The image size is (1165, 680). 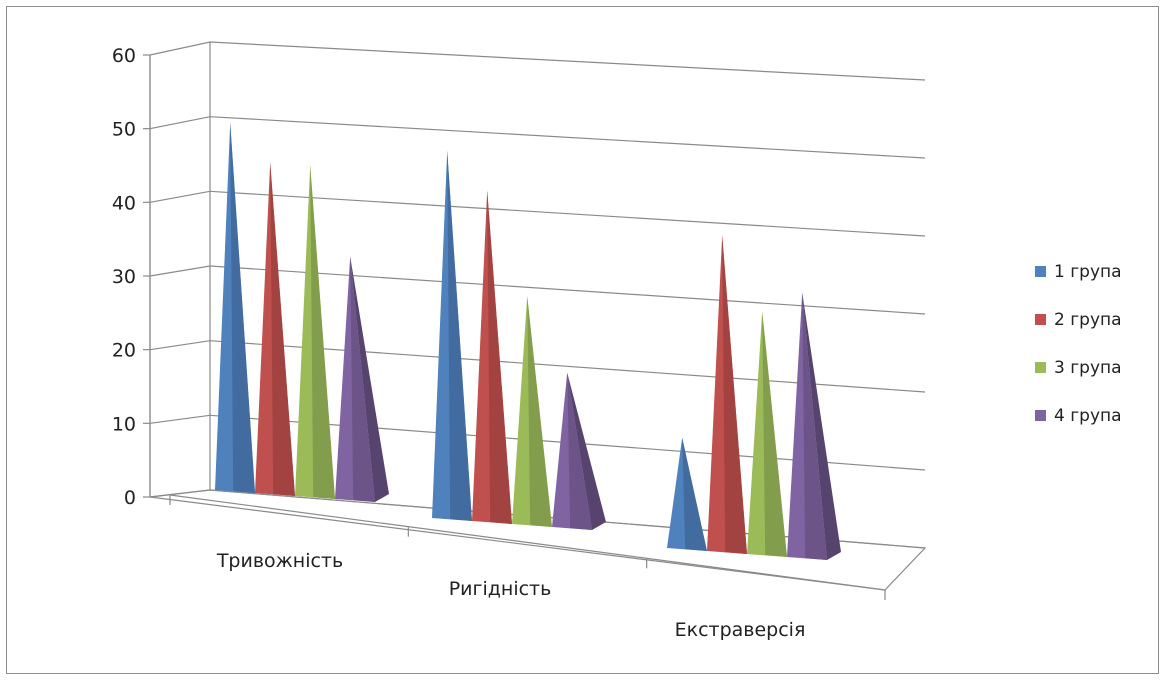 I want to click on y-tick-label: 30, so click(x=124, y=277).